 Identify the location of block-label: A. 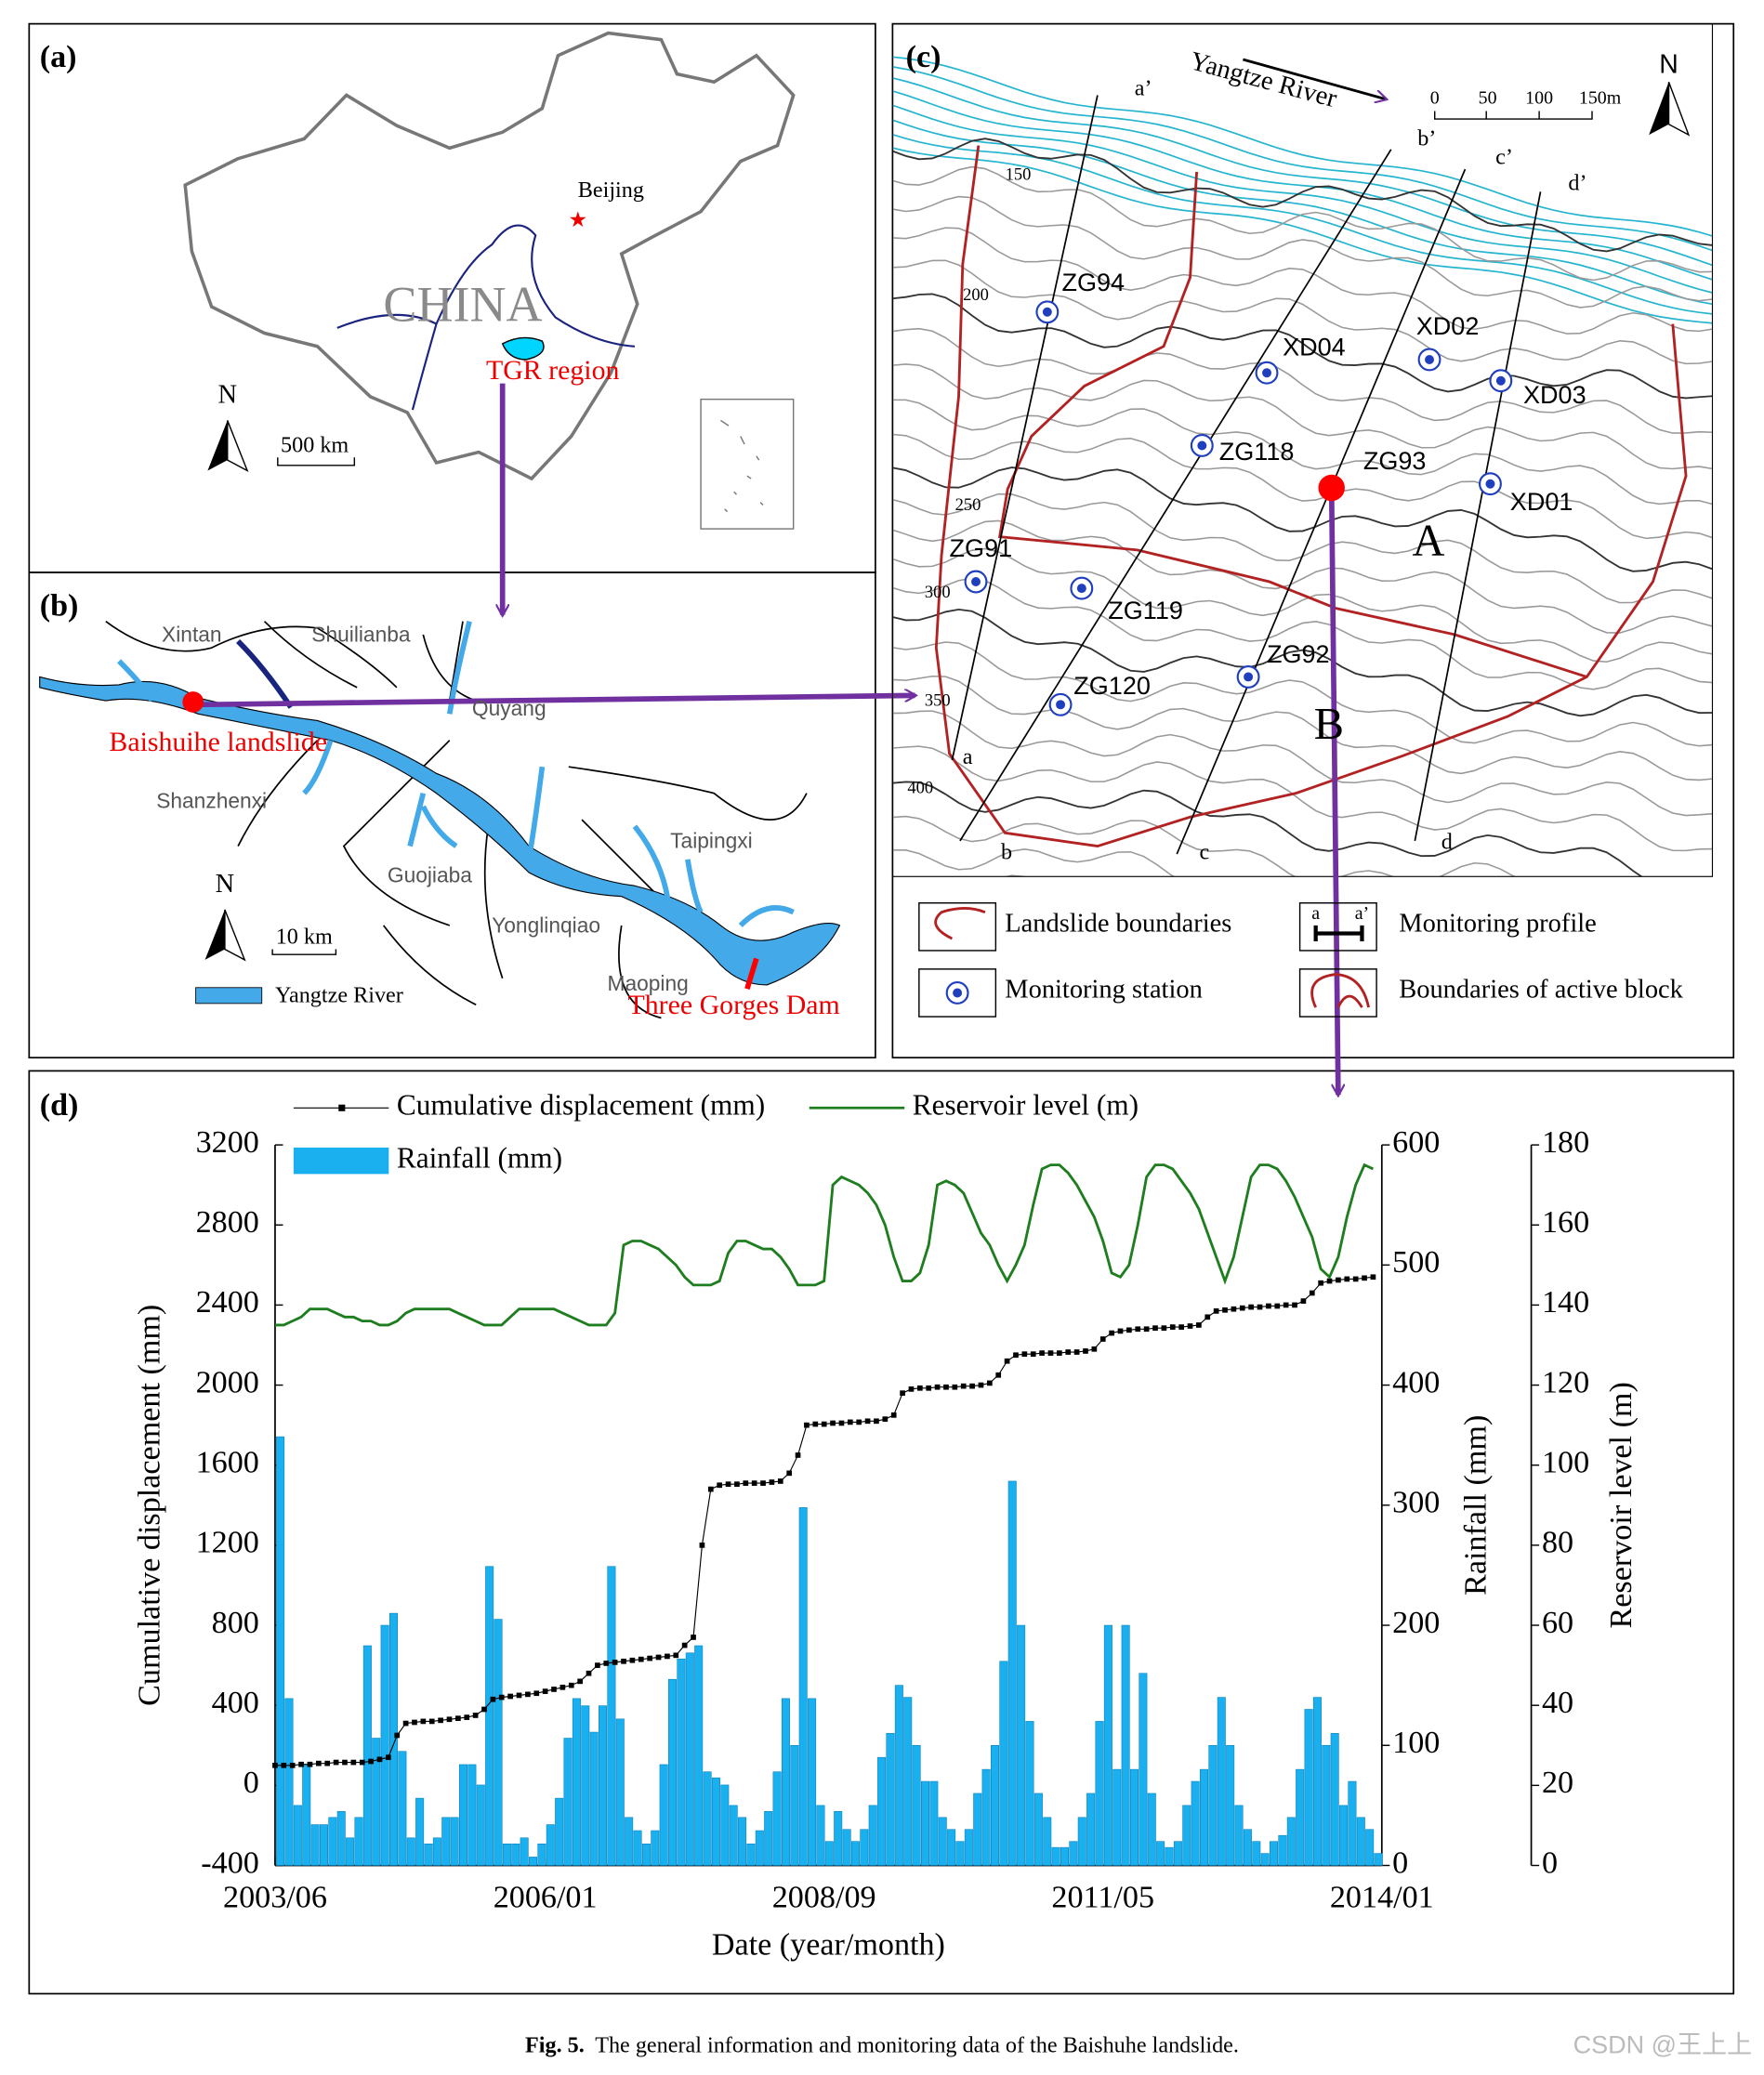
(1429, 540).